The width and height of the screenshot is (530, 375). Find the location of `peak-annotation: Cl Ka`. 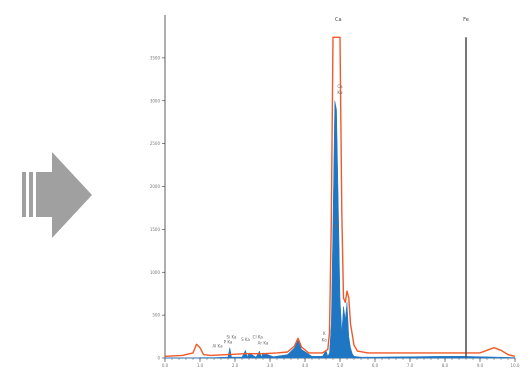

peak-annotation: Cl Ka is located at coordinates (258, 336).